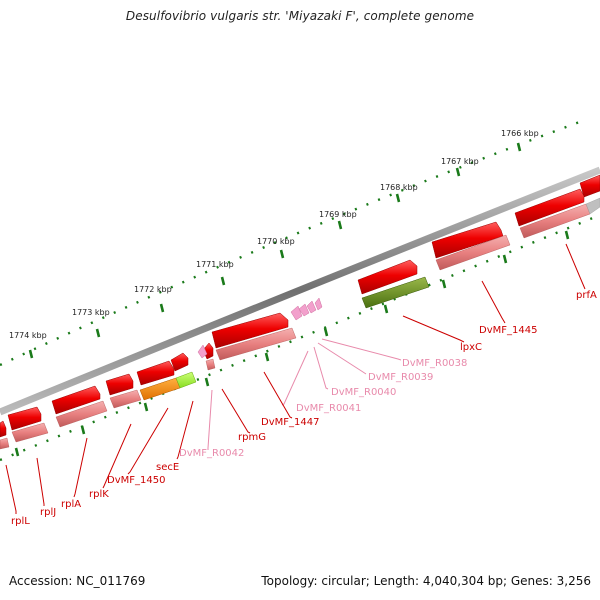  Describe the element at coordinates (586, 295) in the screenshot. I see `gene-label-prfA: prfA` at that location.